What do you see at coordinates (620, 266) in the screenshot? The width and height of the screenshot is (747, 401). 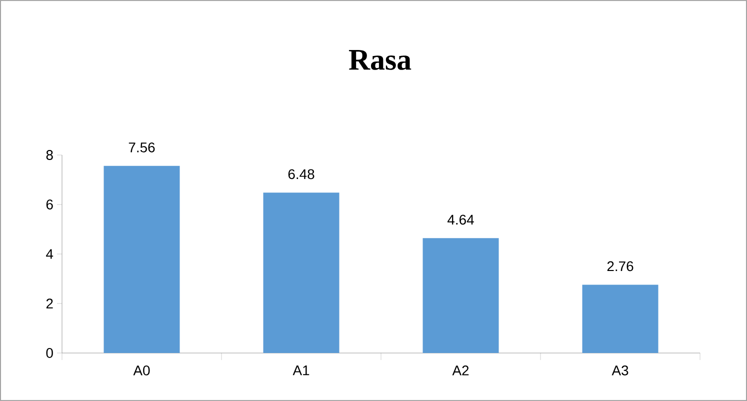 I see `data-label: 2.76` at bounding box center [620, 266].